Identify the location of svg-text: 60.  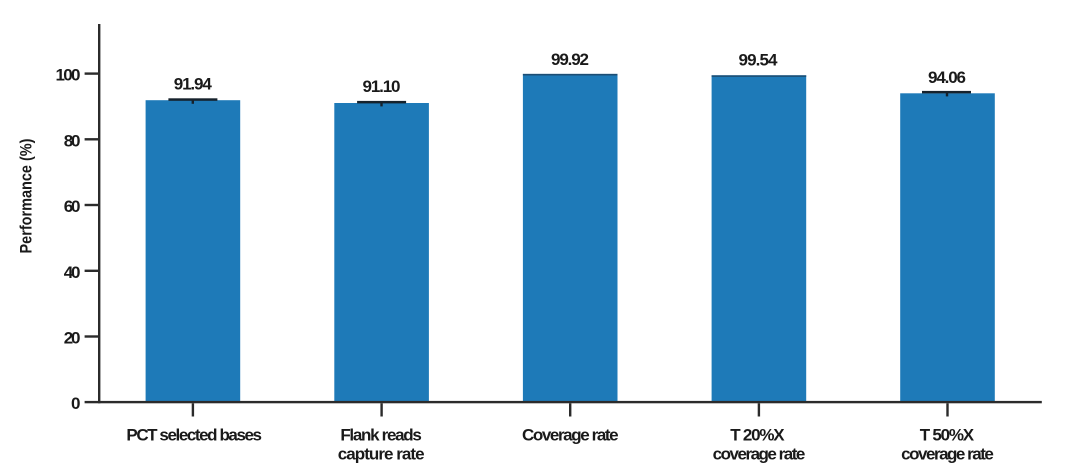
(72, 206).